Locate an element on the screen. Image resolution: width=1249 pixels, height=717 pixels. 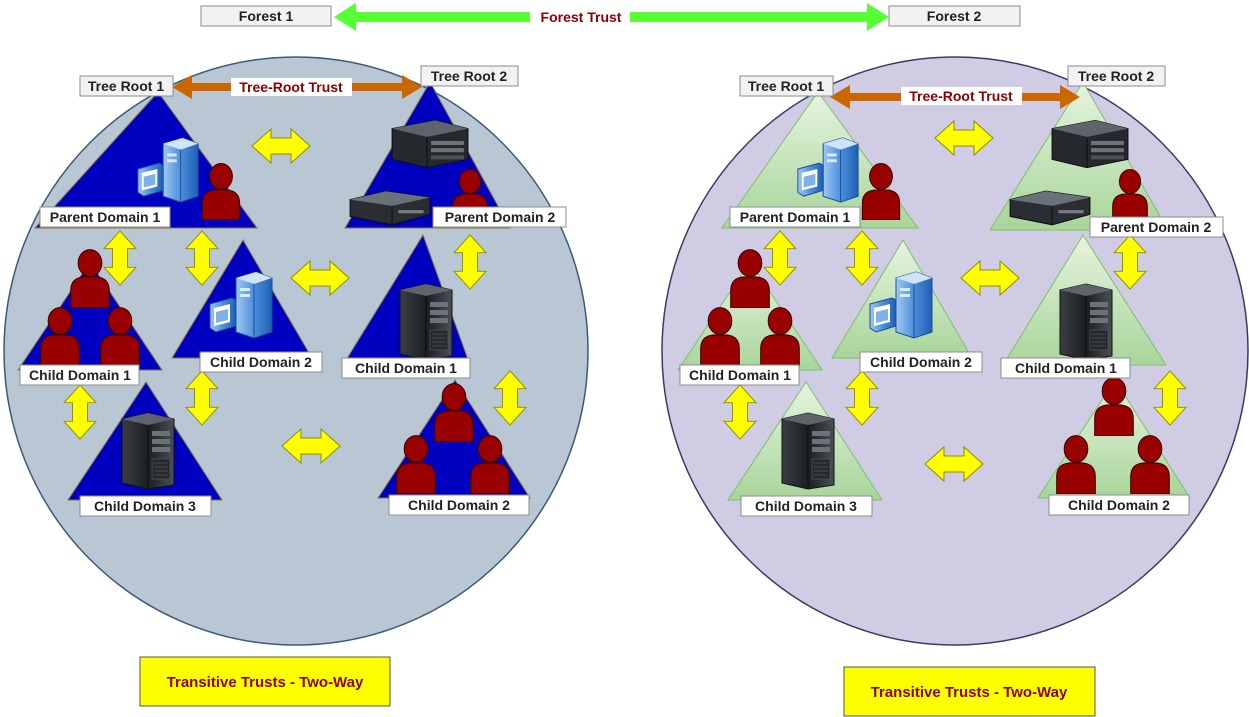
forest1-note-box is located at coordinates (265, 681).